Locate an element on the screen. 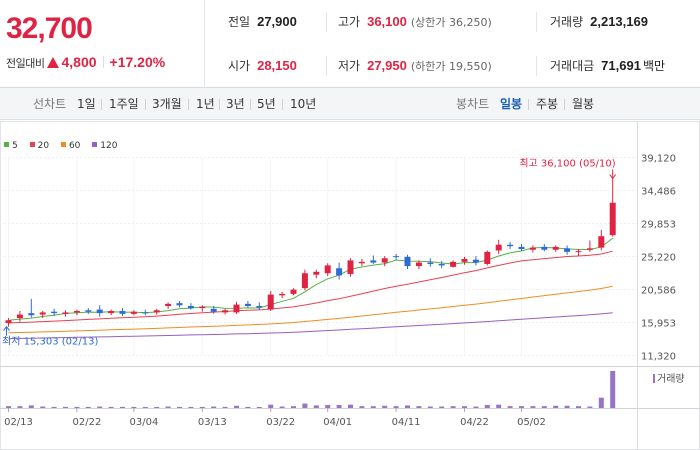  stat-amount: 거래대금 71,691 백만 is located at coordinates (607, 66).